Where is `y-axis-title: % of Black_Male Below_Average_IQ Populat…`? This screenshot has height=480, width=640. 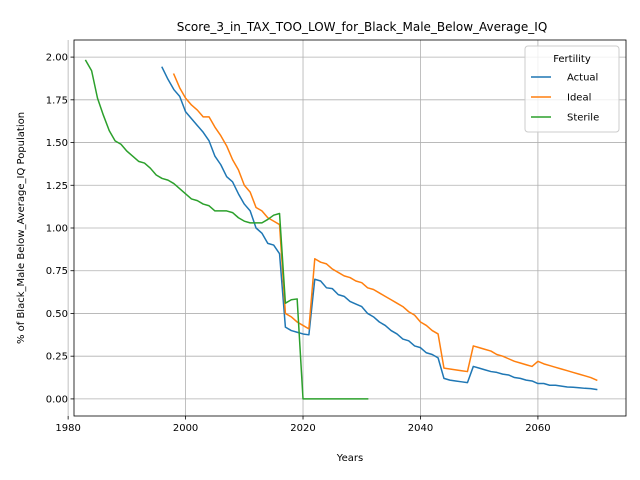 y-axis-title: % of Black_Male Below_Average_IQ Populat… is located at coordinates (21, 228).